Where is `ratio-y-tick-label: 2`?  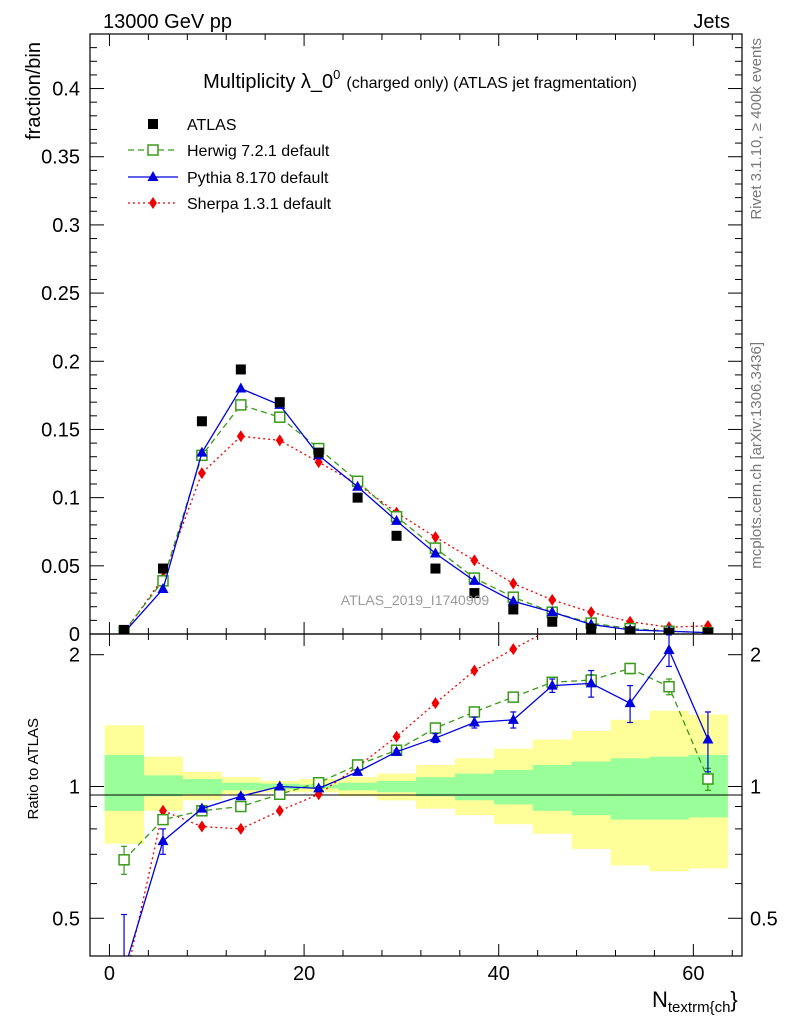
ratio-y-tick-label: 2 is located at coordinates (74, 656).